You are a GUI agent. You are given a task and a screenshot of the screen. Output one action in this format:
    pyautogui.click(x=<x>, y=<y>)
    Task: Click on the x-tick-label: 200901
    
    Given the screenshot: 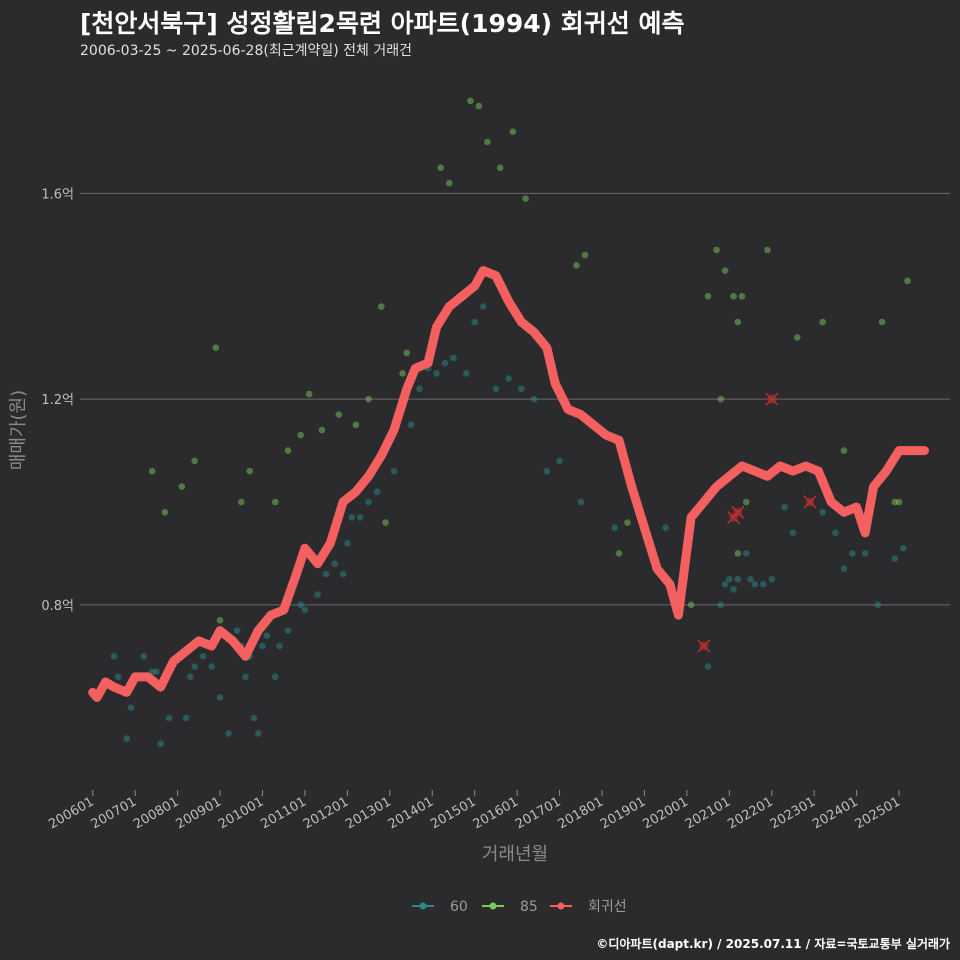 What is the action you would take?
    pyautogui.click(x=199, y=813)
    